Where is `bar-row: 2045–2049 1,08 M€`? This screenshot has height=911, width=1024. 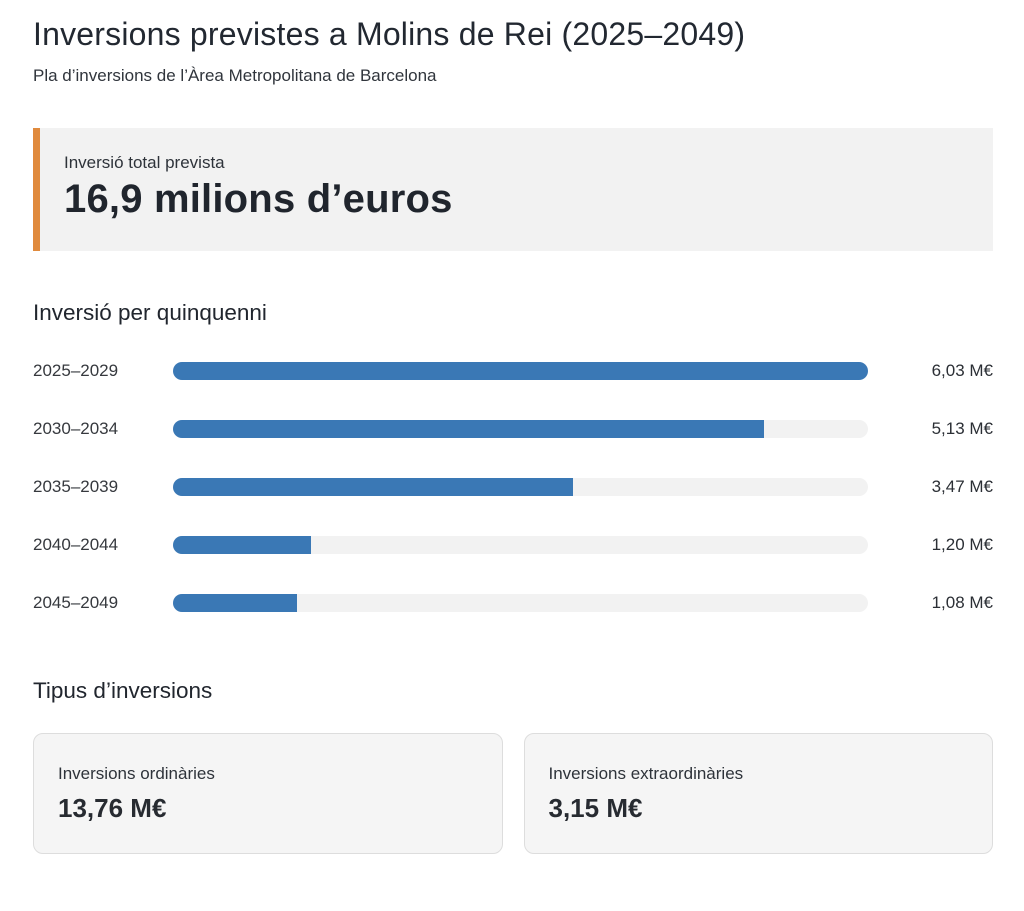 bar-row: 2045–2049 1,08 M€ is located at coordinates (513, 603).